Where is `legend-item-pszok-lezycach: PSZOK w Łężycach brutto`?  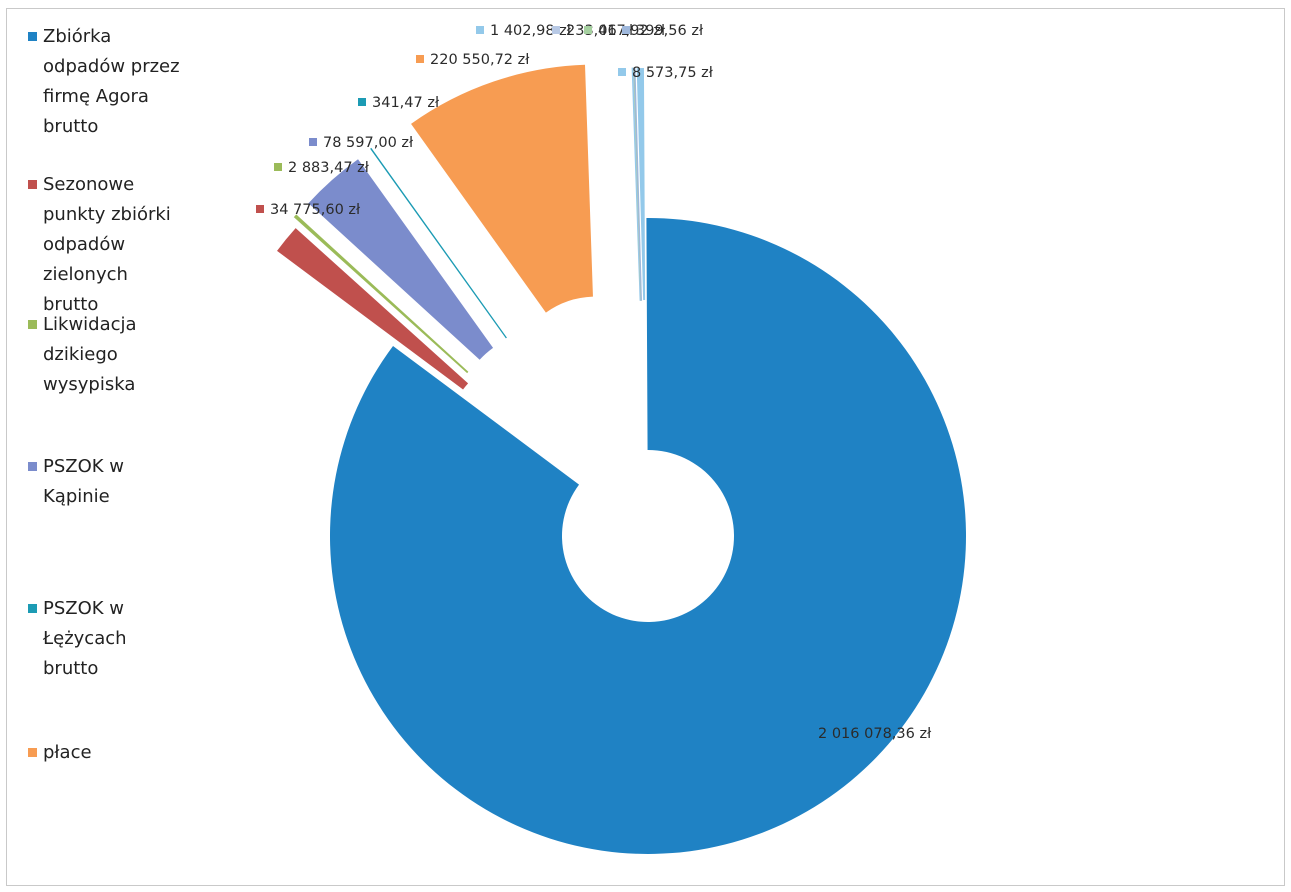 legend-item-pszok-lezycach: PSZOK w Łężycach brutto is located at coordinates (105, 639).